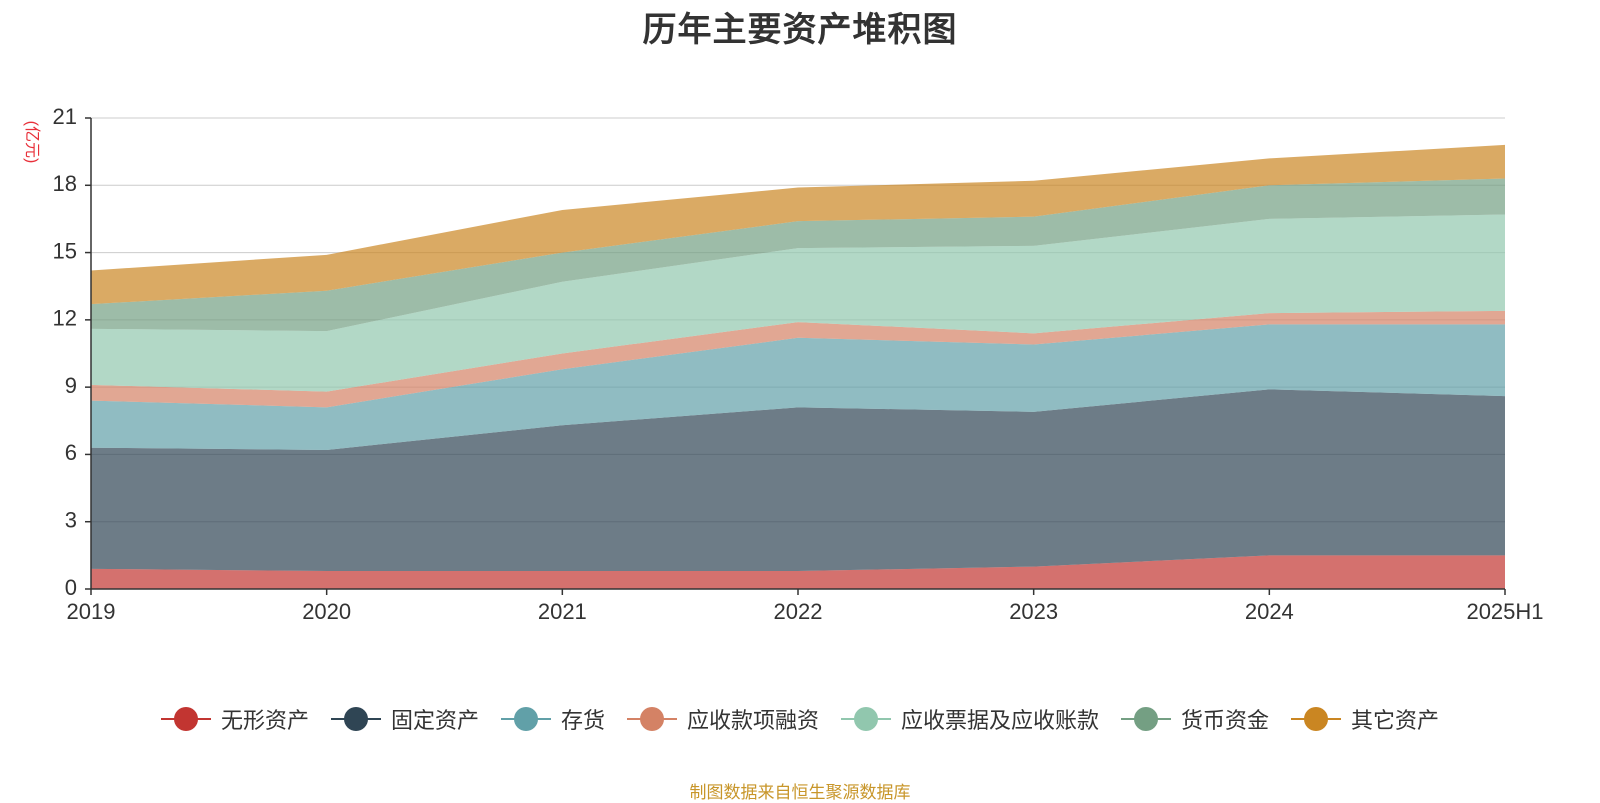  Describe the element at coordinates (32, 142) in the screenshot. I see `y-axis-unit-label: (亿元)` at that location.